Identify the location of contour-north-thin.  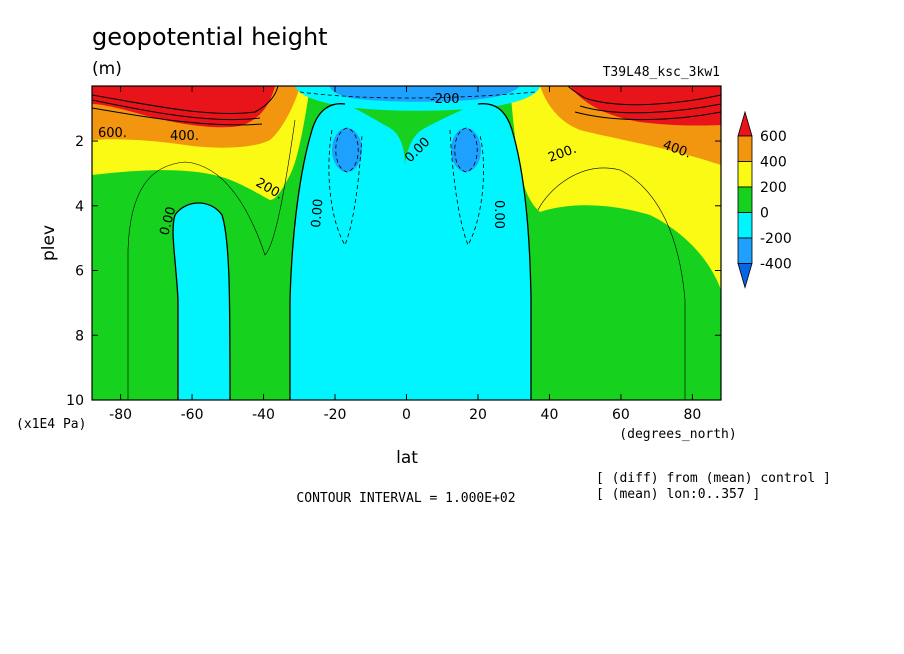
(611, 283).